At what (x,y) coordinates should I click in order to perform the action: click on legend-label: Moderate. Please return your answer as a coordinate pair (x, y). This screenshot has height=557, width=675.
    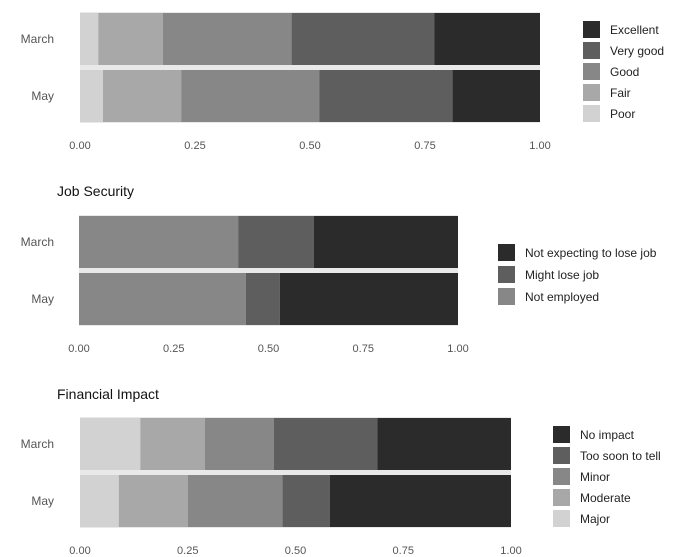
    Looking at the image, I should click on (605, 498).